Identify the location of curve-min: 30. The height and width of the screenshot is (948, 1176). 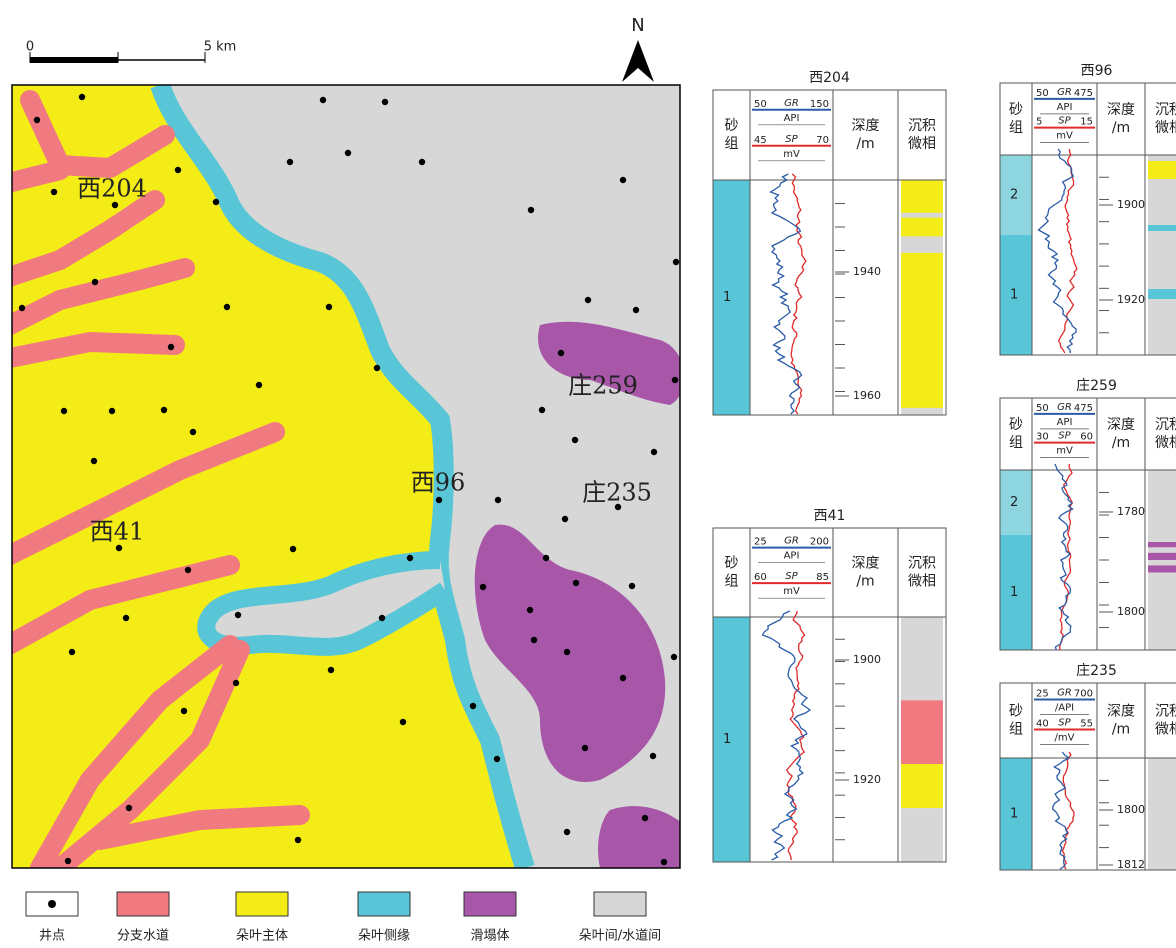
(1042, 437).